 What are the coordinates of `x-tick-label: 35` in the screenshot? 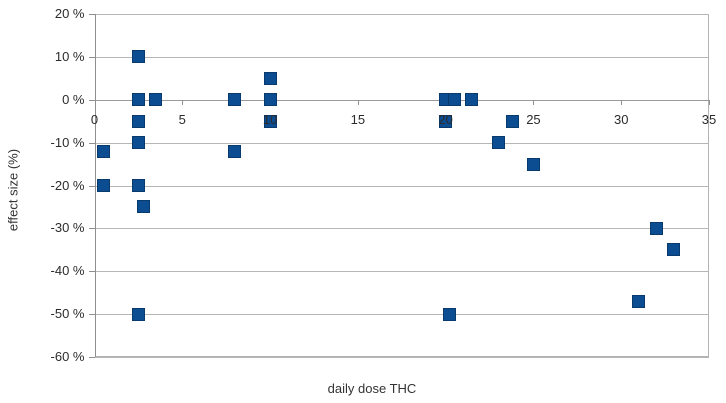 It's located at (709, 119).